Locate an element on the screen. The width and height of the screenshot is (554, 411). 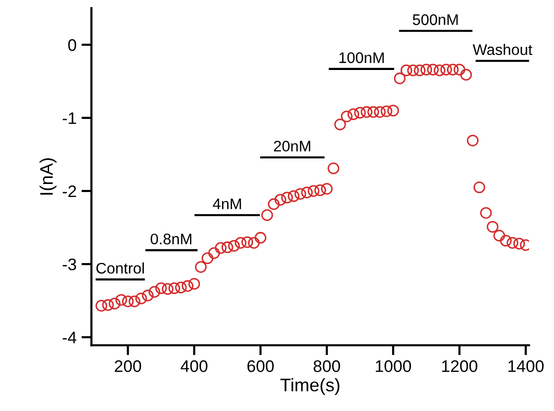
annotation: Washout is located at coordinates (502, 50).